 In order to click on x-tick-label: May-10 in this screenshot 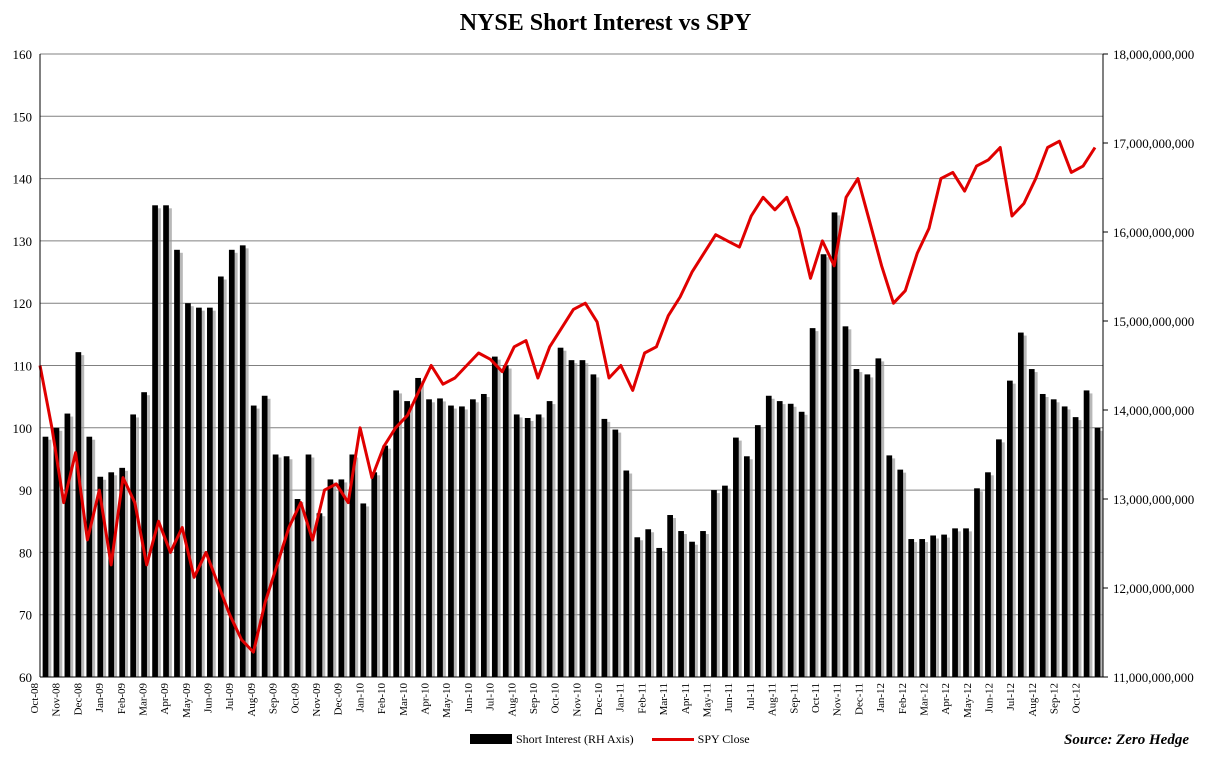, I will do `click(447, 700)`.